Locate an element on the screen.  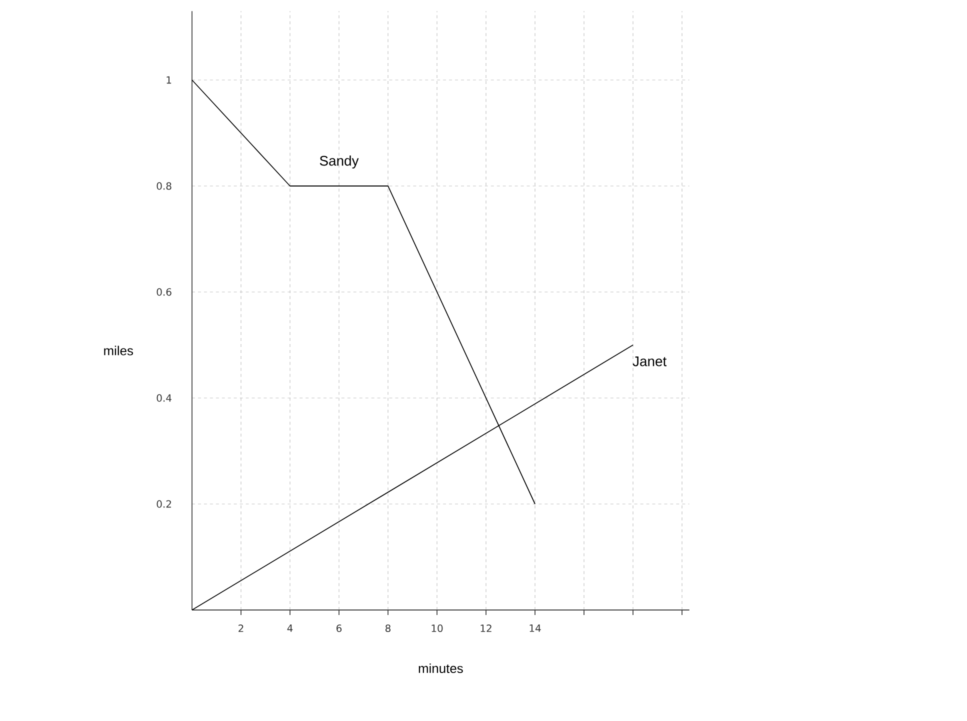
series-label: Janet is located at coordinates (649, 361).